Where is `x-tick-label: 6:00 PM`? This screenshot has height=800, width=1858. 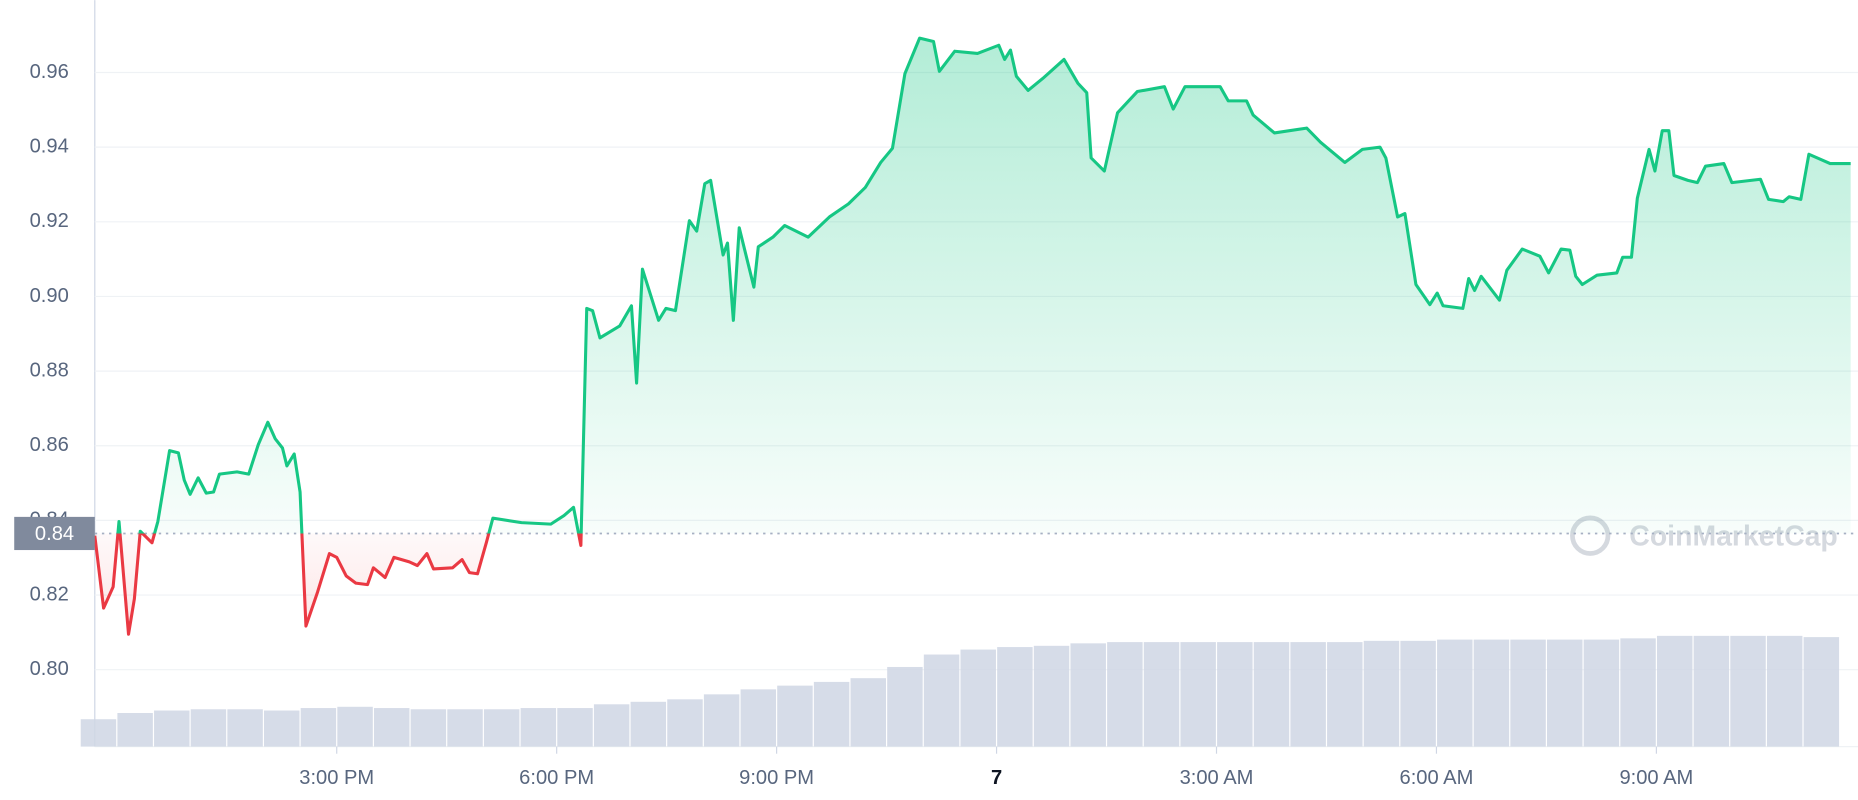 x-tick-label: 6:00 PM is located at coordinates (556, 778).